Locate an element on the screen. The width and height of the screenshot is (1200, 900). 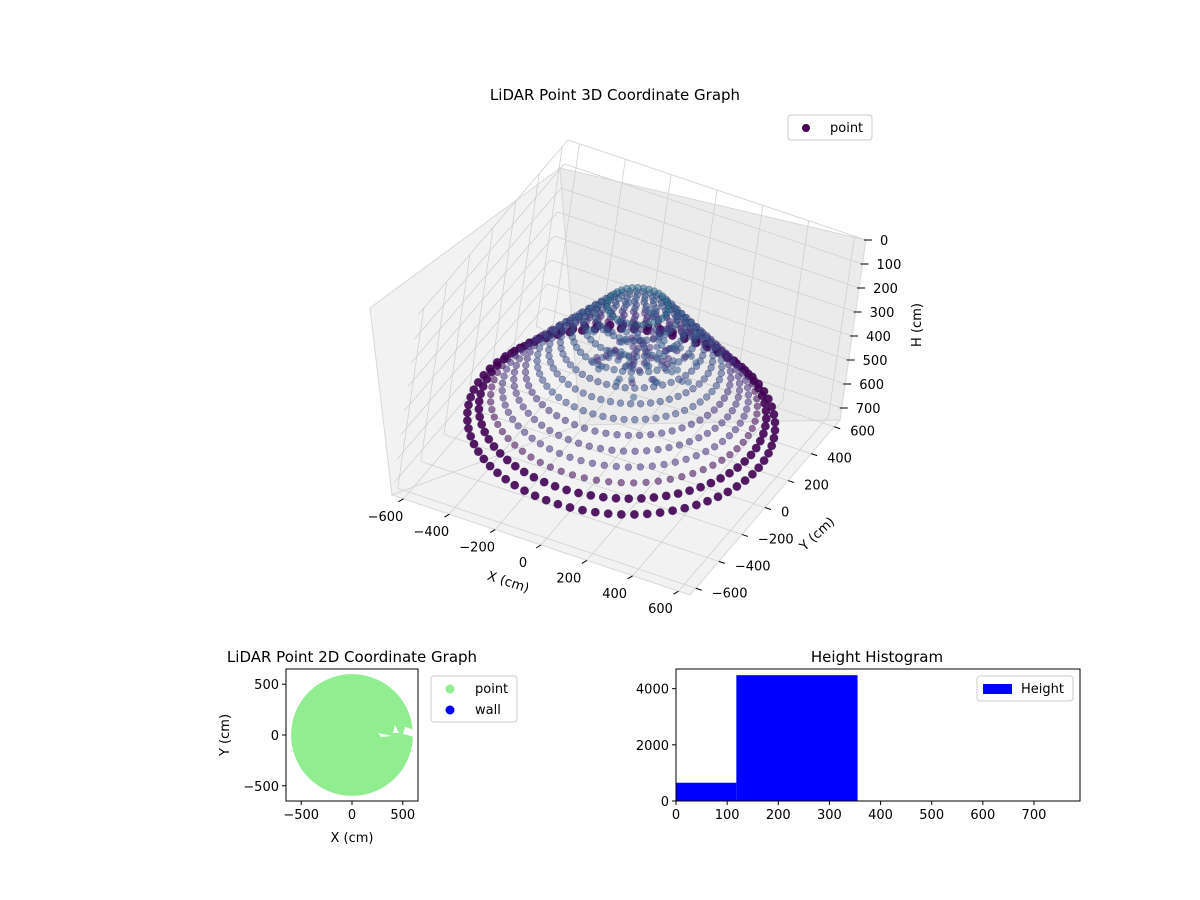
grid-z-side is located at coordinates (493, 227).